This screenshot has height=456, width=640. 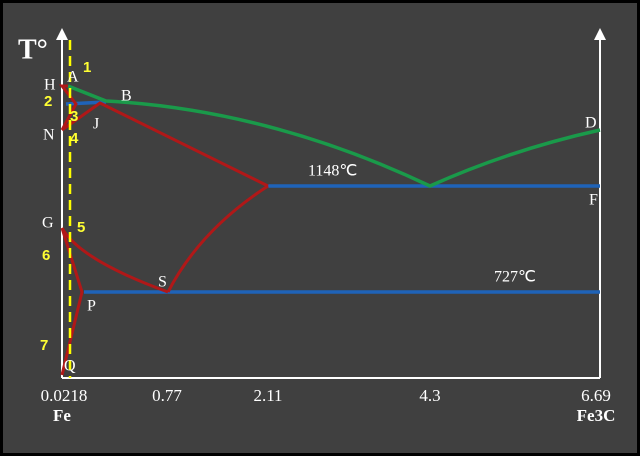 I want to click on temperature-label: 727℃, so click(x=515, y=277).